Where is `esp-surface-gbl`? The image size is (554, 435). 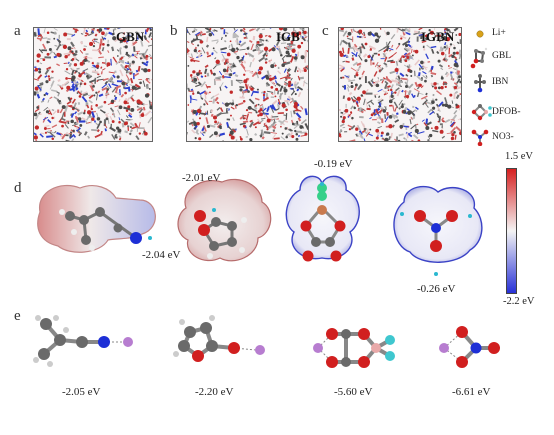 esp-surface-gbl is located at coordinates (224, 220).